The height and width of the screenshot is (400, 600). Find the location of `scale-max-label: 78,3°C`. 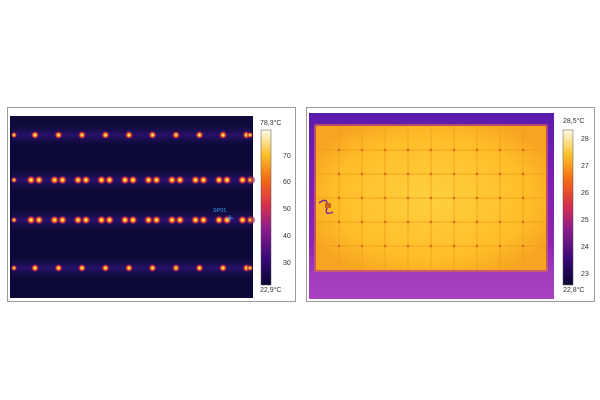

scale-max-label: 78,3°C is located at coordinates (271, 123).